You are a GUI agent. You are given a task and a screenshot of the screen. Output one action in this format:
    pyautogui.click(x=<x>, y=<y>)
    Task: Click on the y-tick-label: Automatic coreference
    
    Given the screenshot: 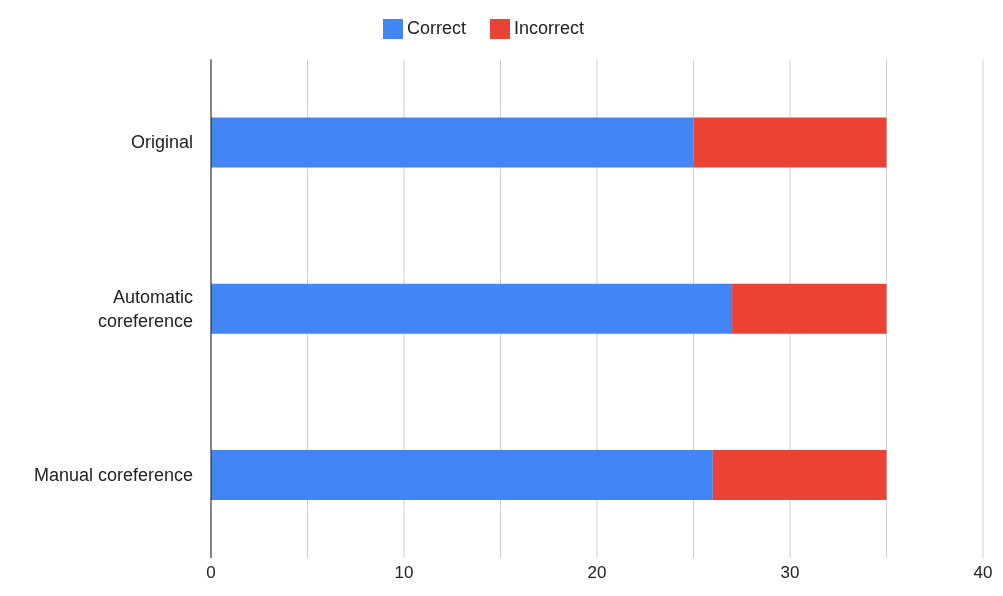 What is the action you would take?
    pyautogui.click(x=145, y=308)
    